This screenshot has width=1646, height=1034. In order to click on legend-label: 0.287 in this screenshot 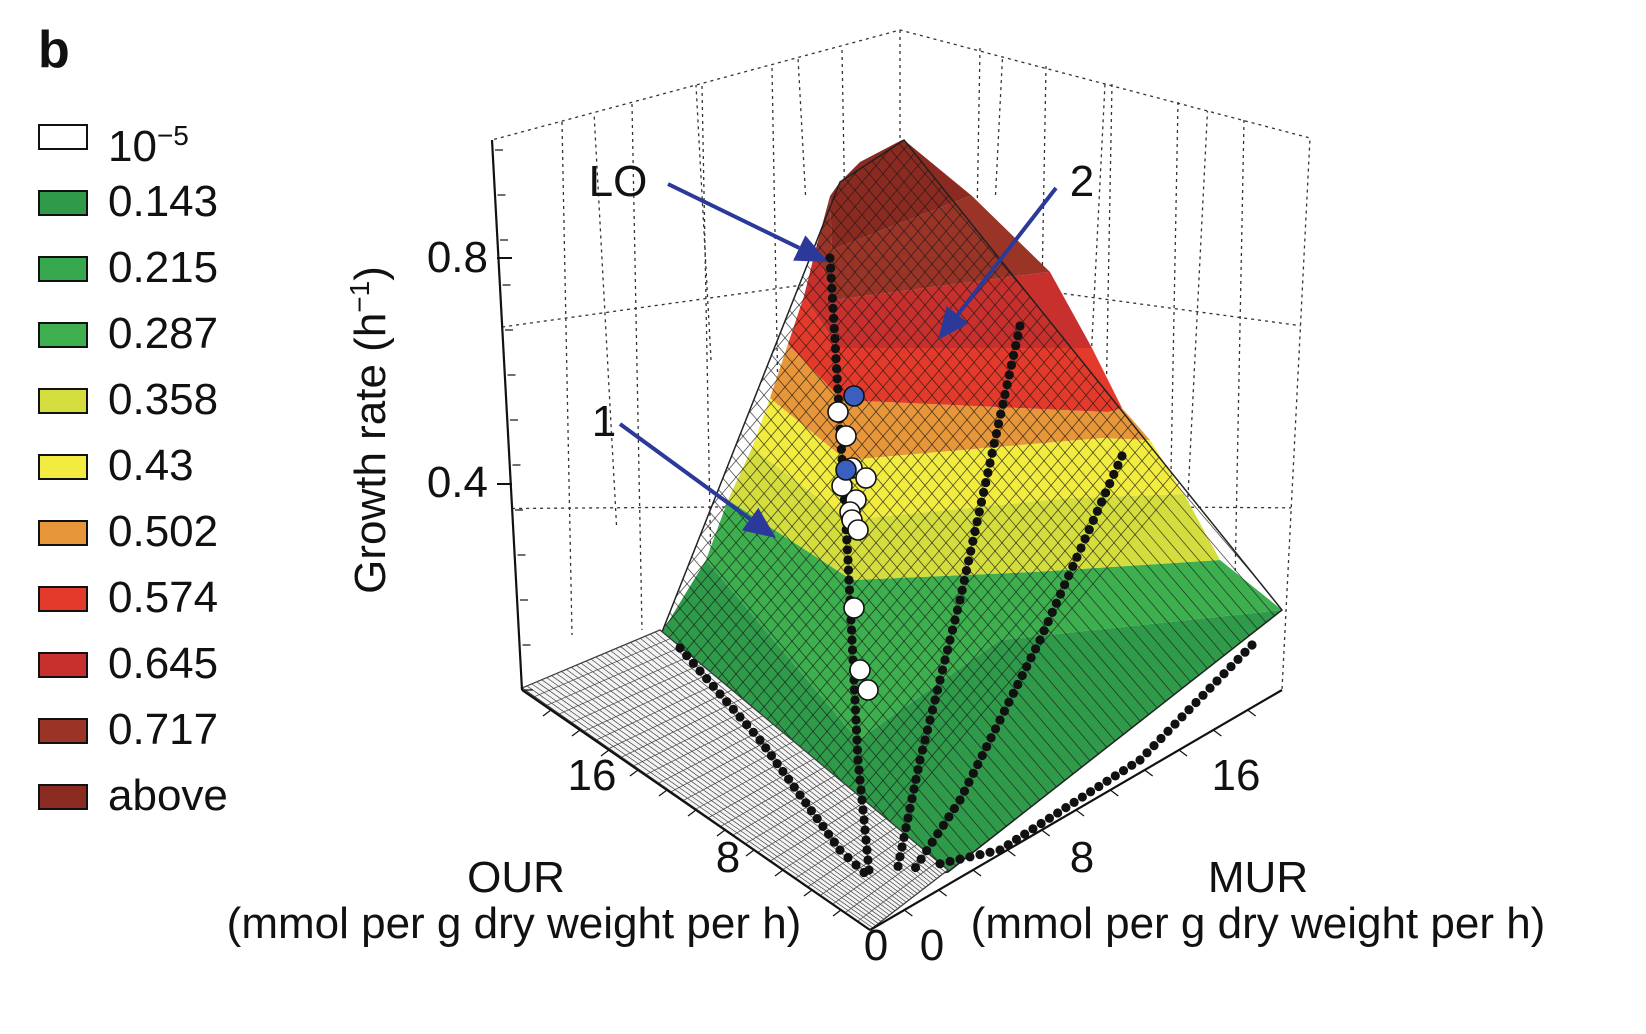, I will do `click(163, 333)`.